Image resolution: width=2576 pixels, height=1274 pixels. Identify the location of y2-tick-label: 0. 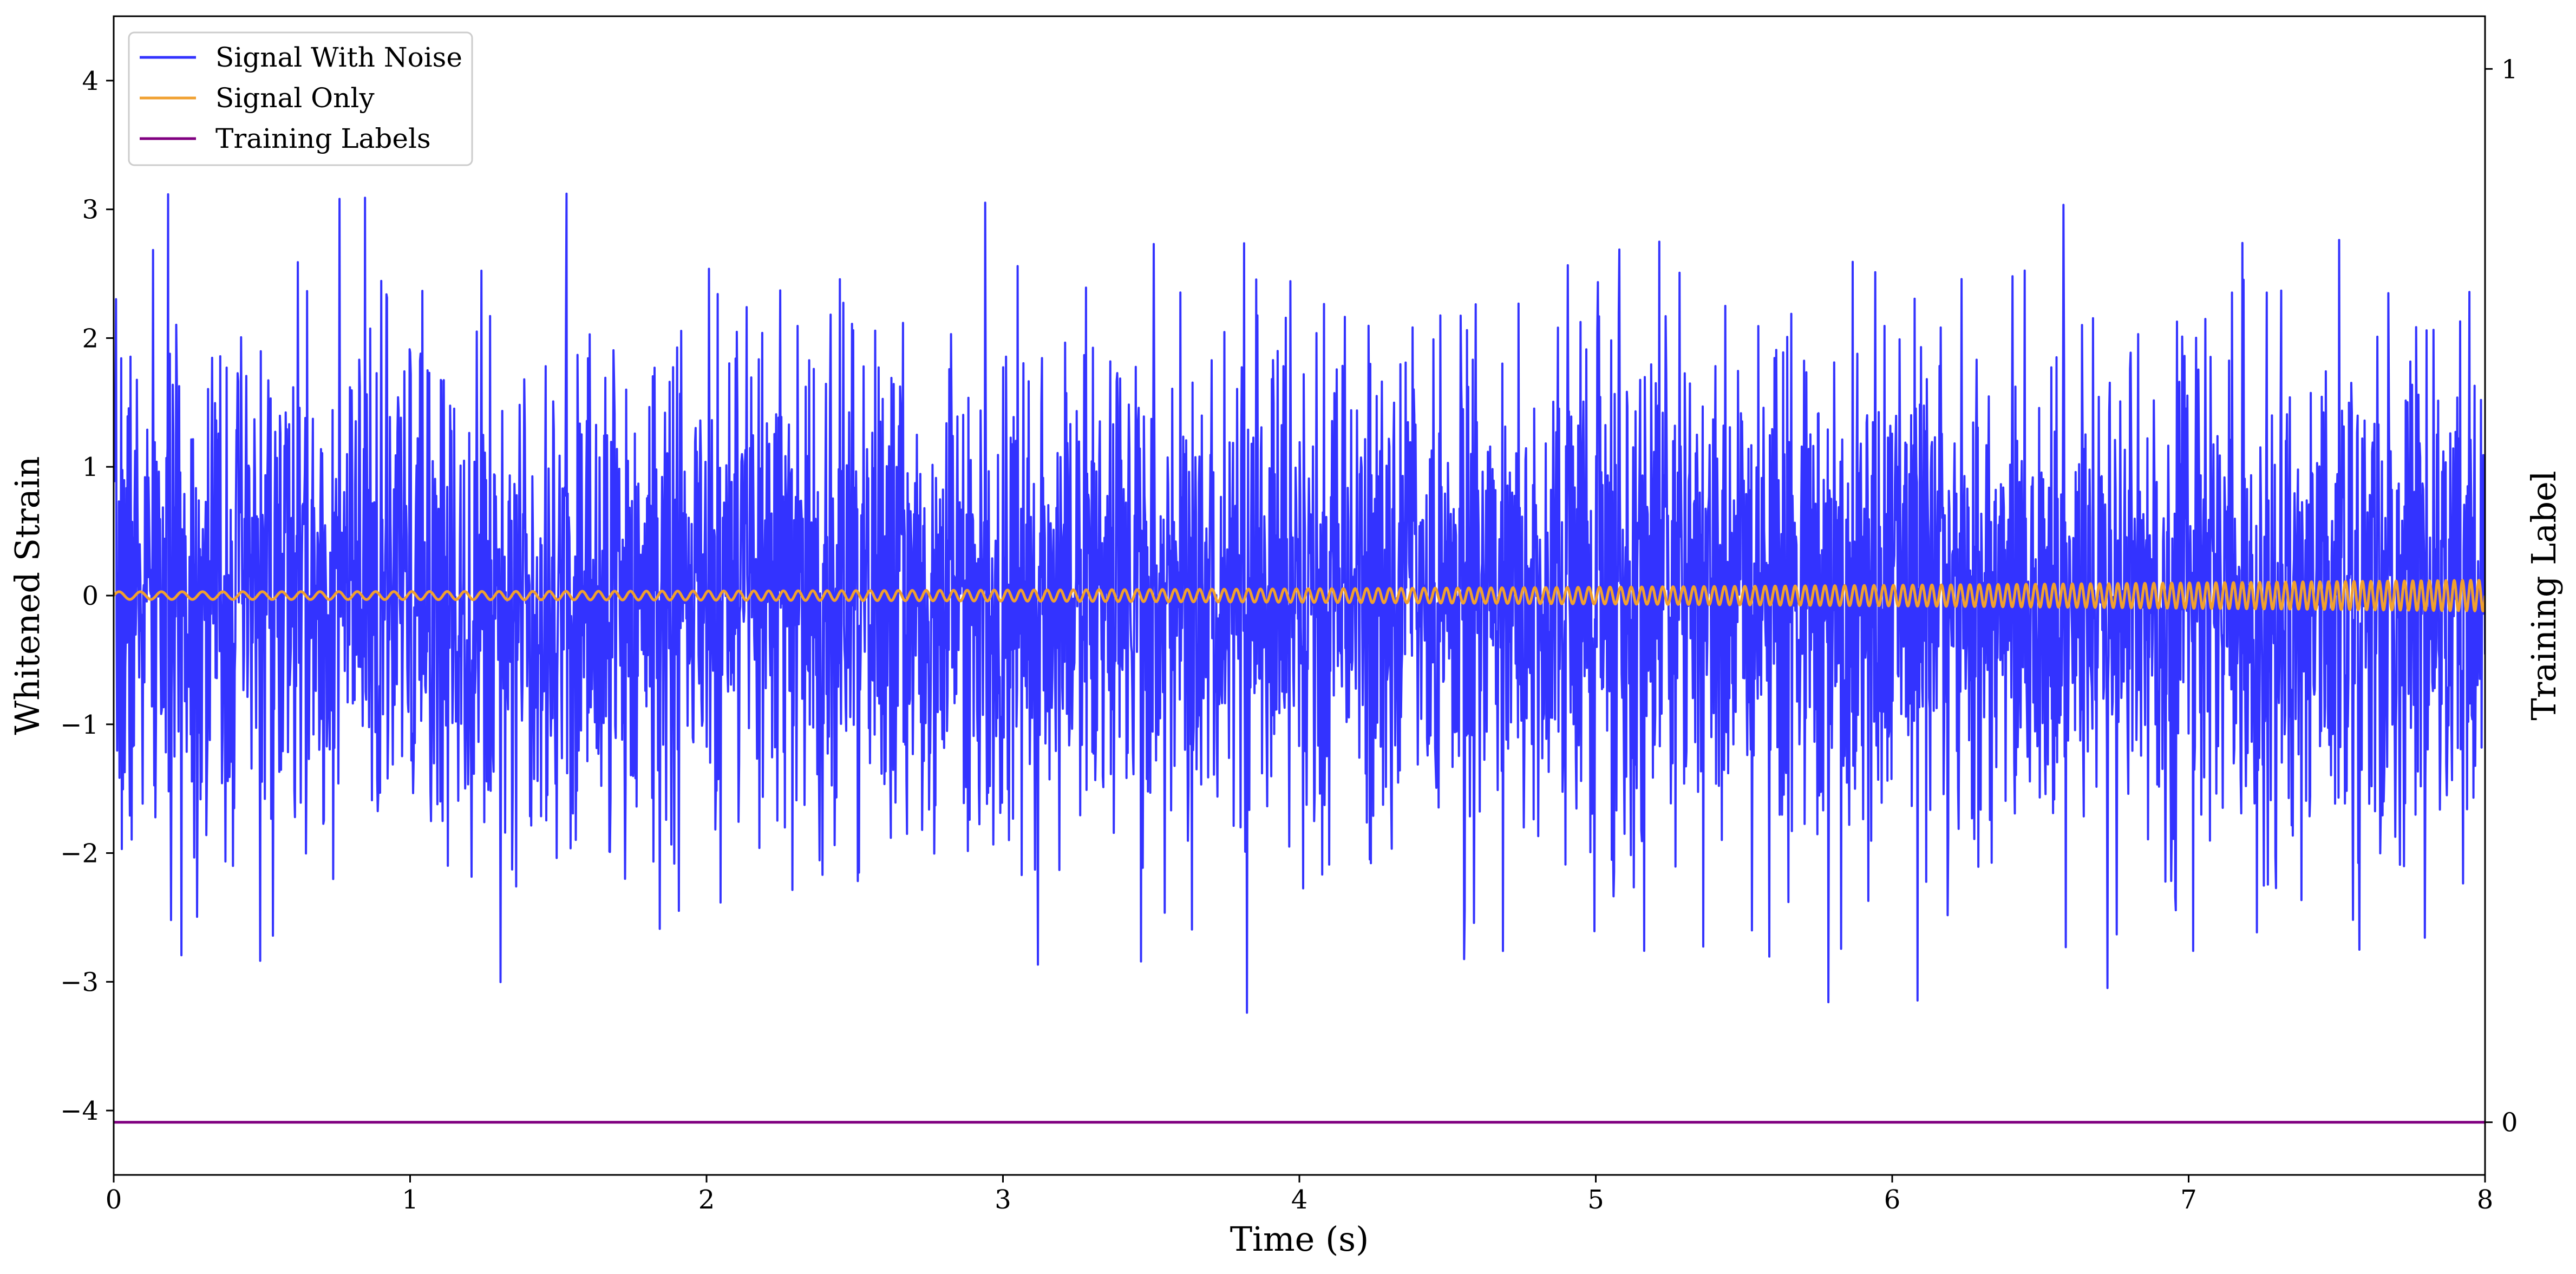
(2509, 1123).